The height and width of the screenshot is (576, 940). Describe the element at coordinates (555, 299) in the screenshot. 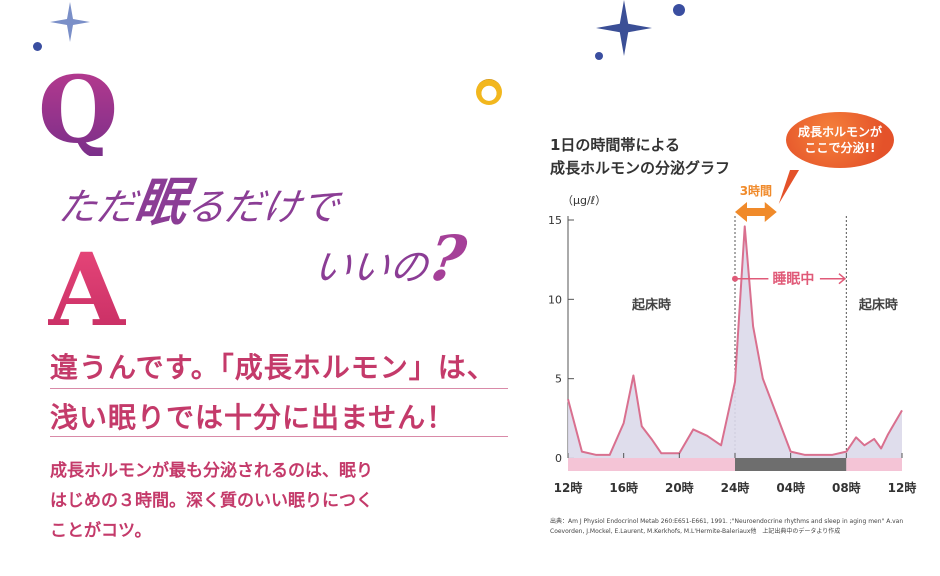

I see `y-tick-label: 10` at that location.